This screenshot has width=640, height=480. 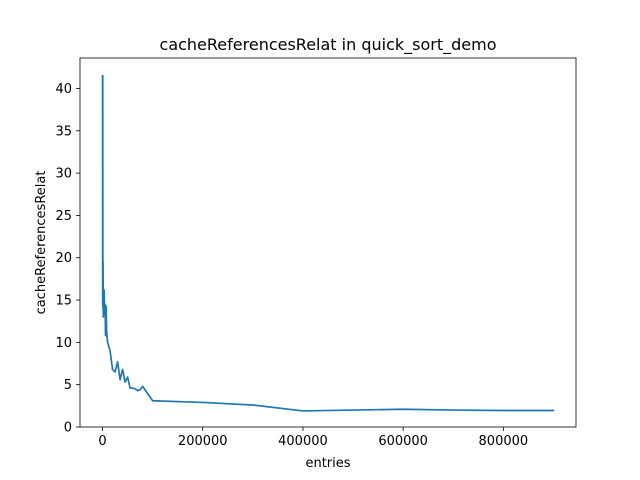 I want to click on x-tick-label: 800000, so click(x=504, y=441).